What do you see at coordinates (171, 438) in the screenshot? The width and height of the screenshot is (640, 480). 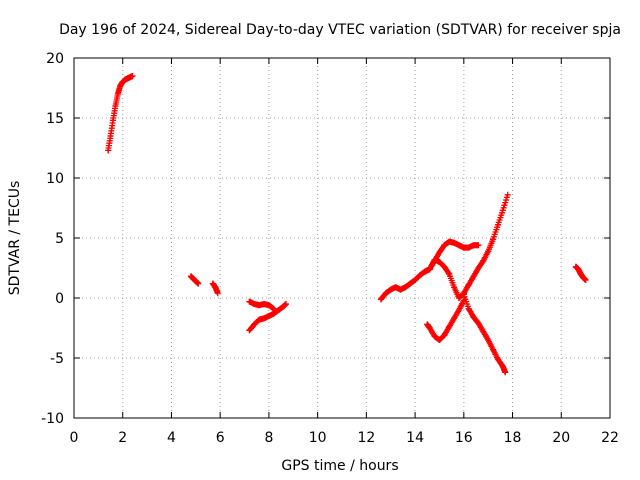 I see `x-tick-label: 4` at bounding box center [171, 438].